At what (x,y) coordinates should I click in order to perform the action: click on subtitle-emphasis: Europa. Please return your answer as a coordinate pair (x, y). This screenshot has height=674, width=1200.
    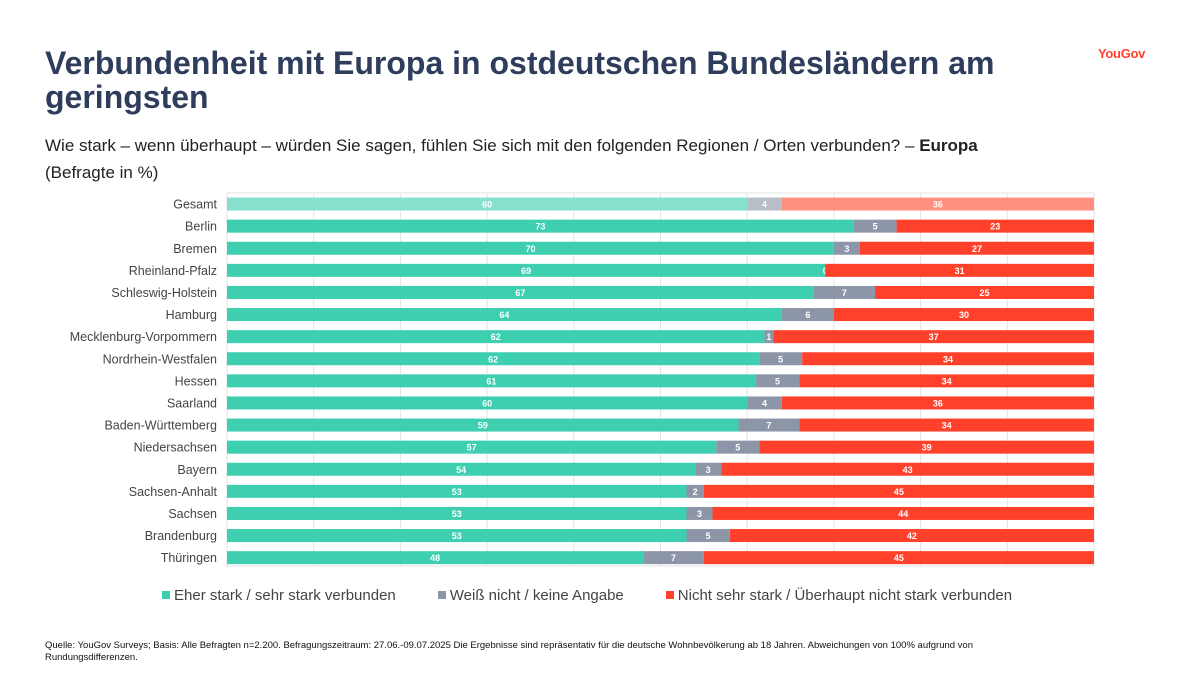
    Looking at the image, I should click on (948, 145).